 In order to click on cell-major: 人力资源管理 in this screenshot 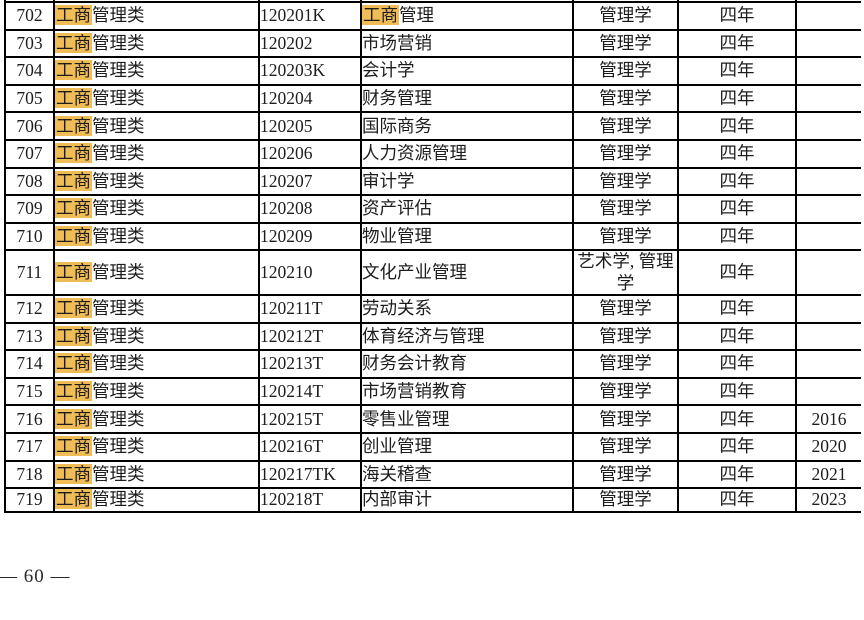, I will do `click(467, 153)`.